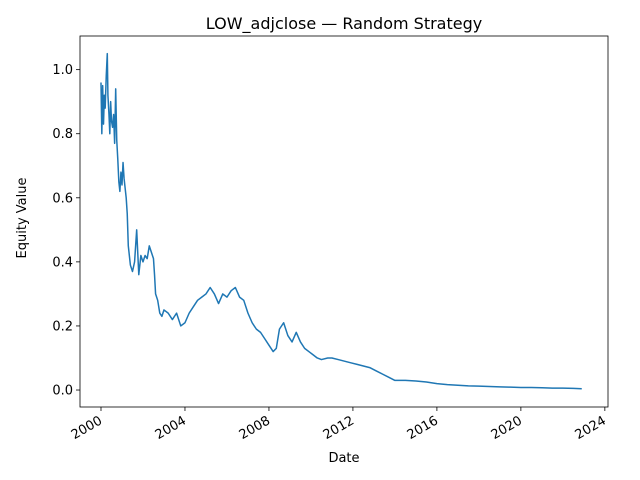 This screenshot has width=640, height=480. I want to click on y-tick-label: 0.2, so click(62, 326).